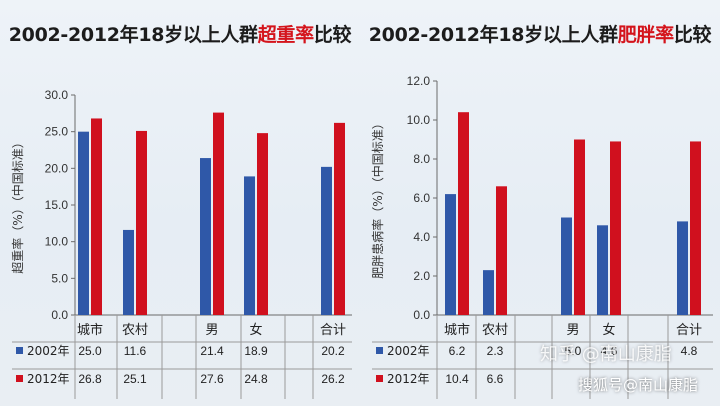  I want to click on chart-title-highlight: 肥胖率, so click(645, 35).